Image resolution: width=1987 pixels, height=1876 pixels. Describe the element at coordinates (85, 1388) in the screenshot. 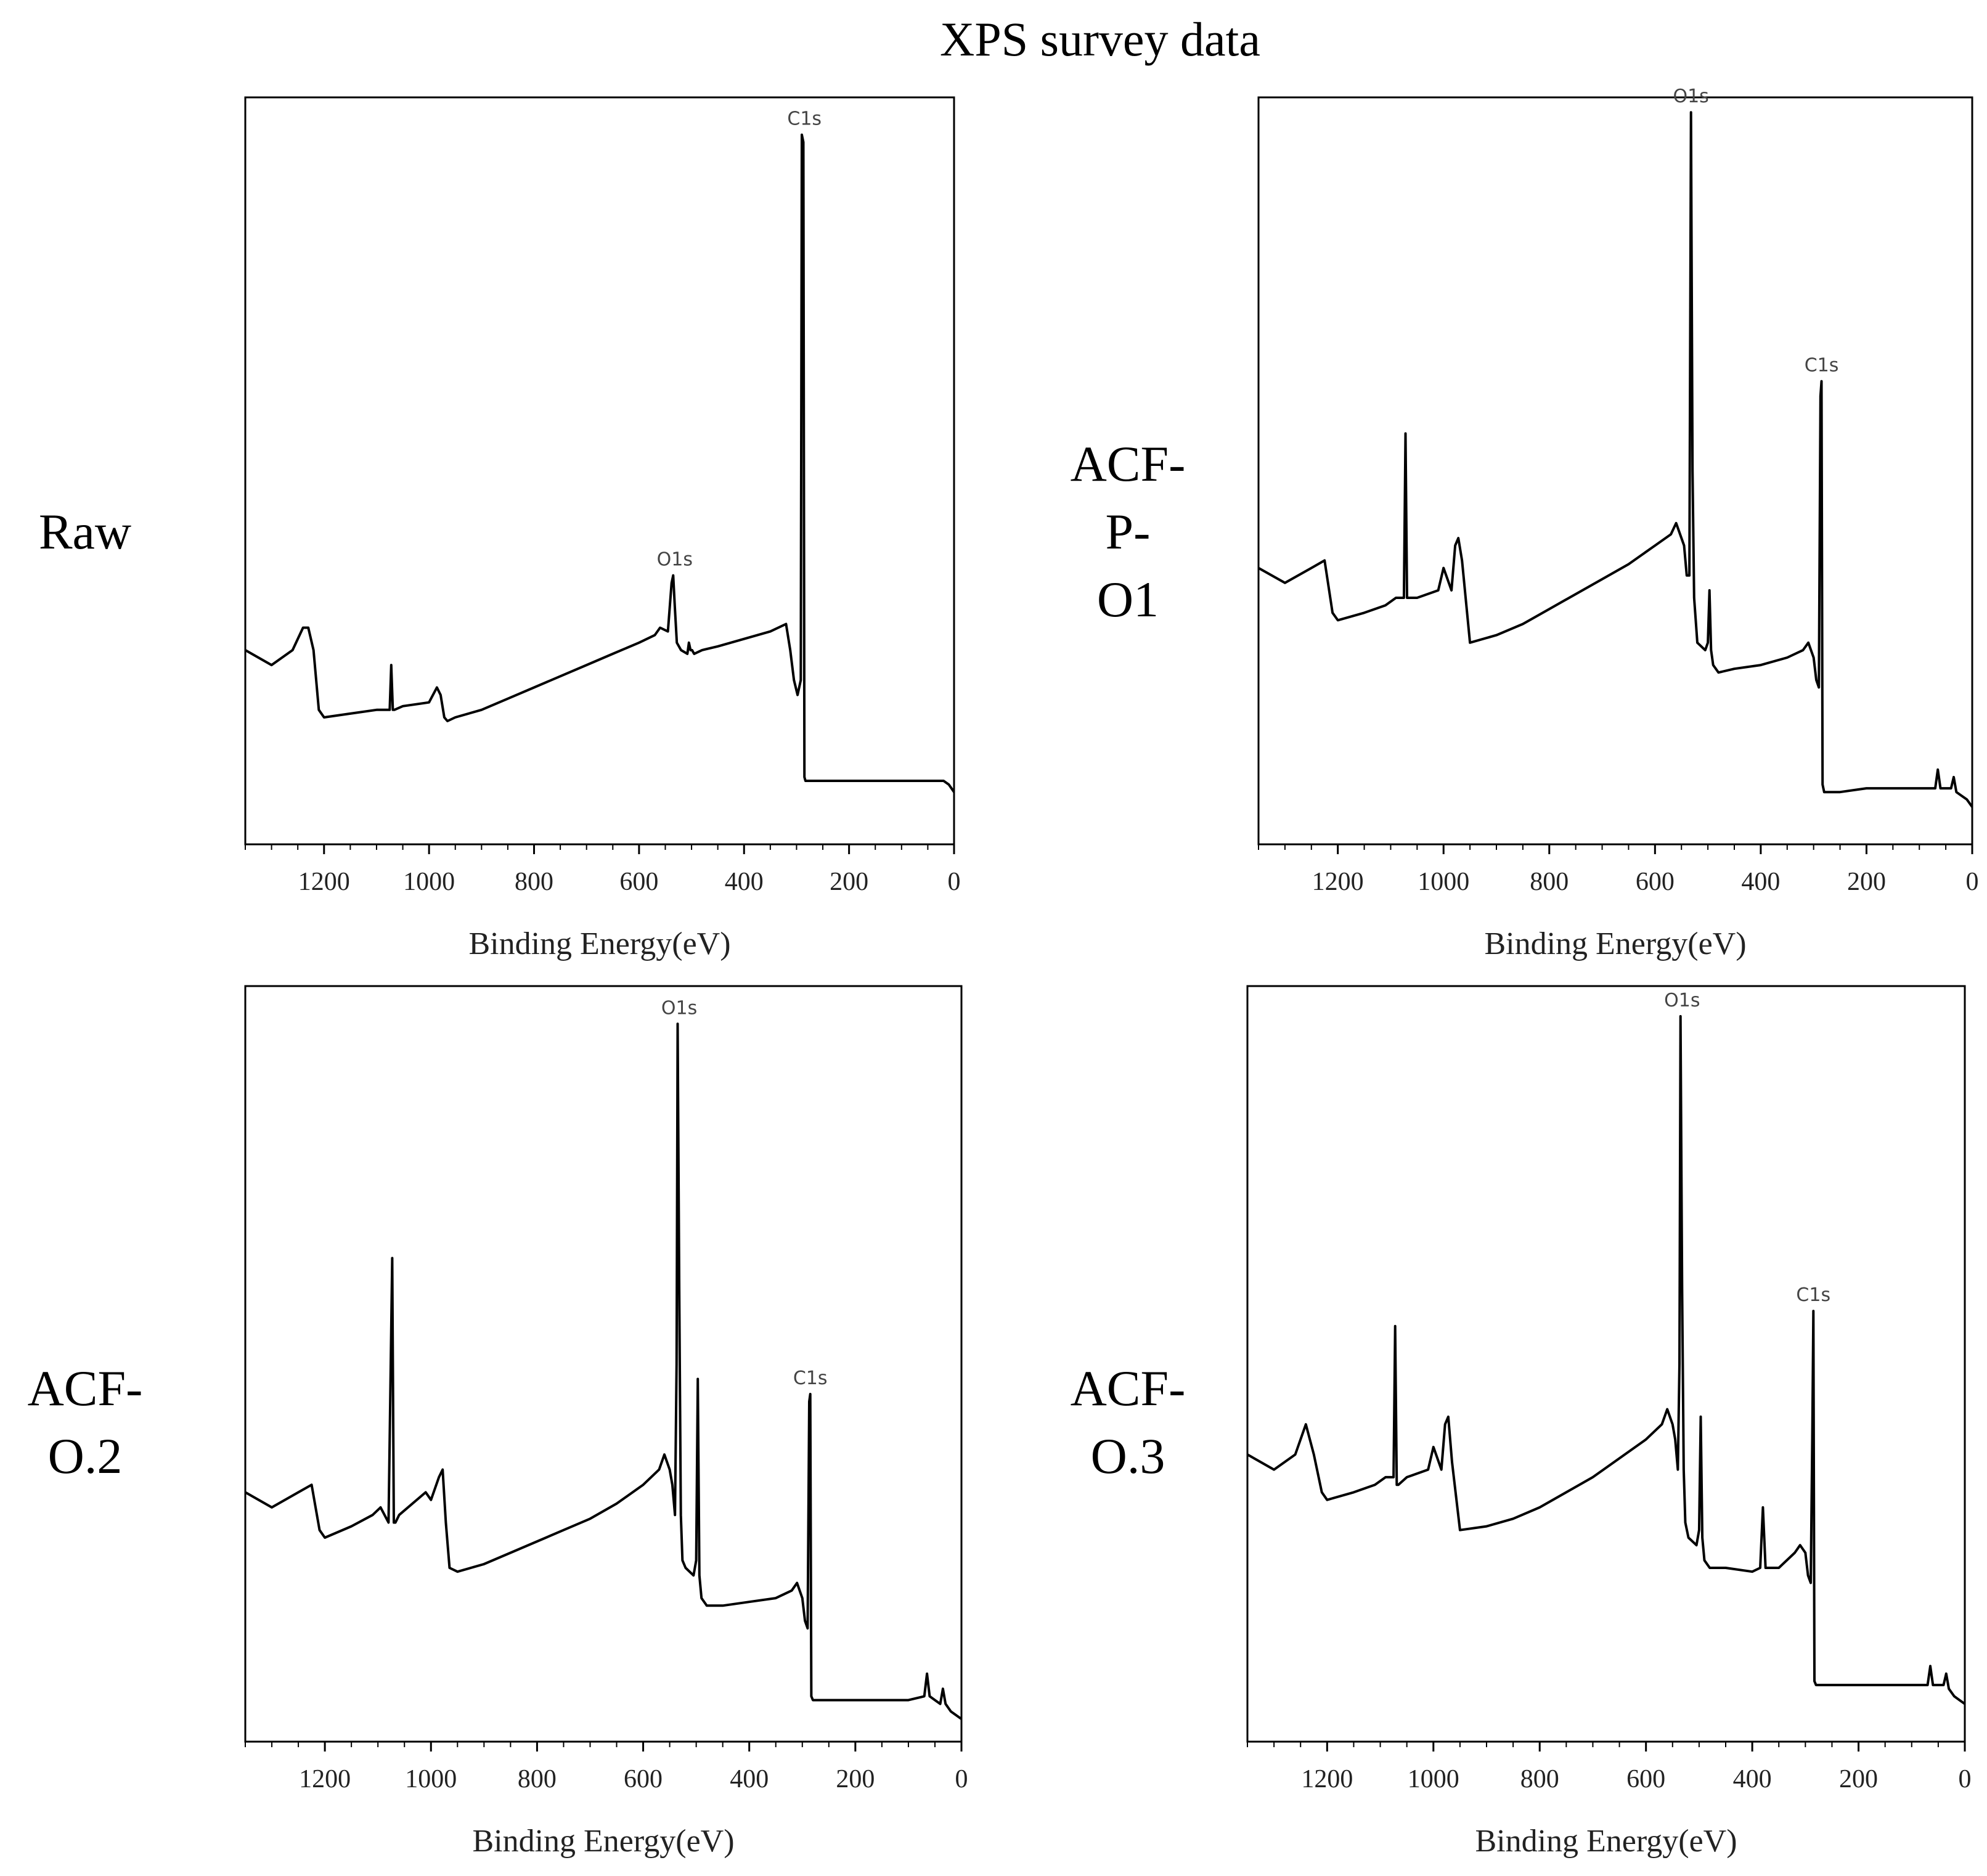

I see `sample-label-acf-o2-line1: ACF-` at that location.